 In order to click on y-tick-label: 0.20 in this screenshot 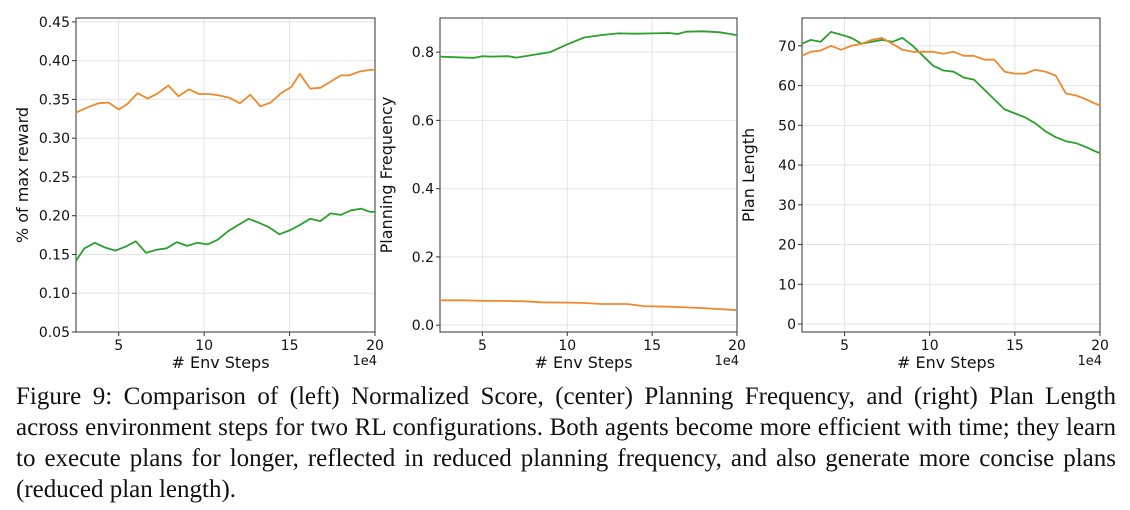, I will do `click(54, 217)`.